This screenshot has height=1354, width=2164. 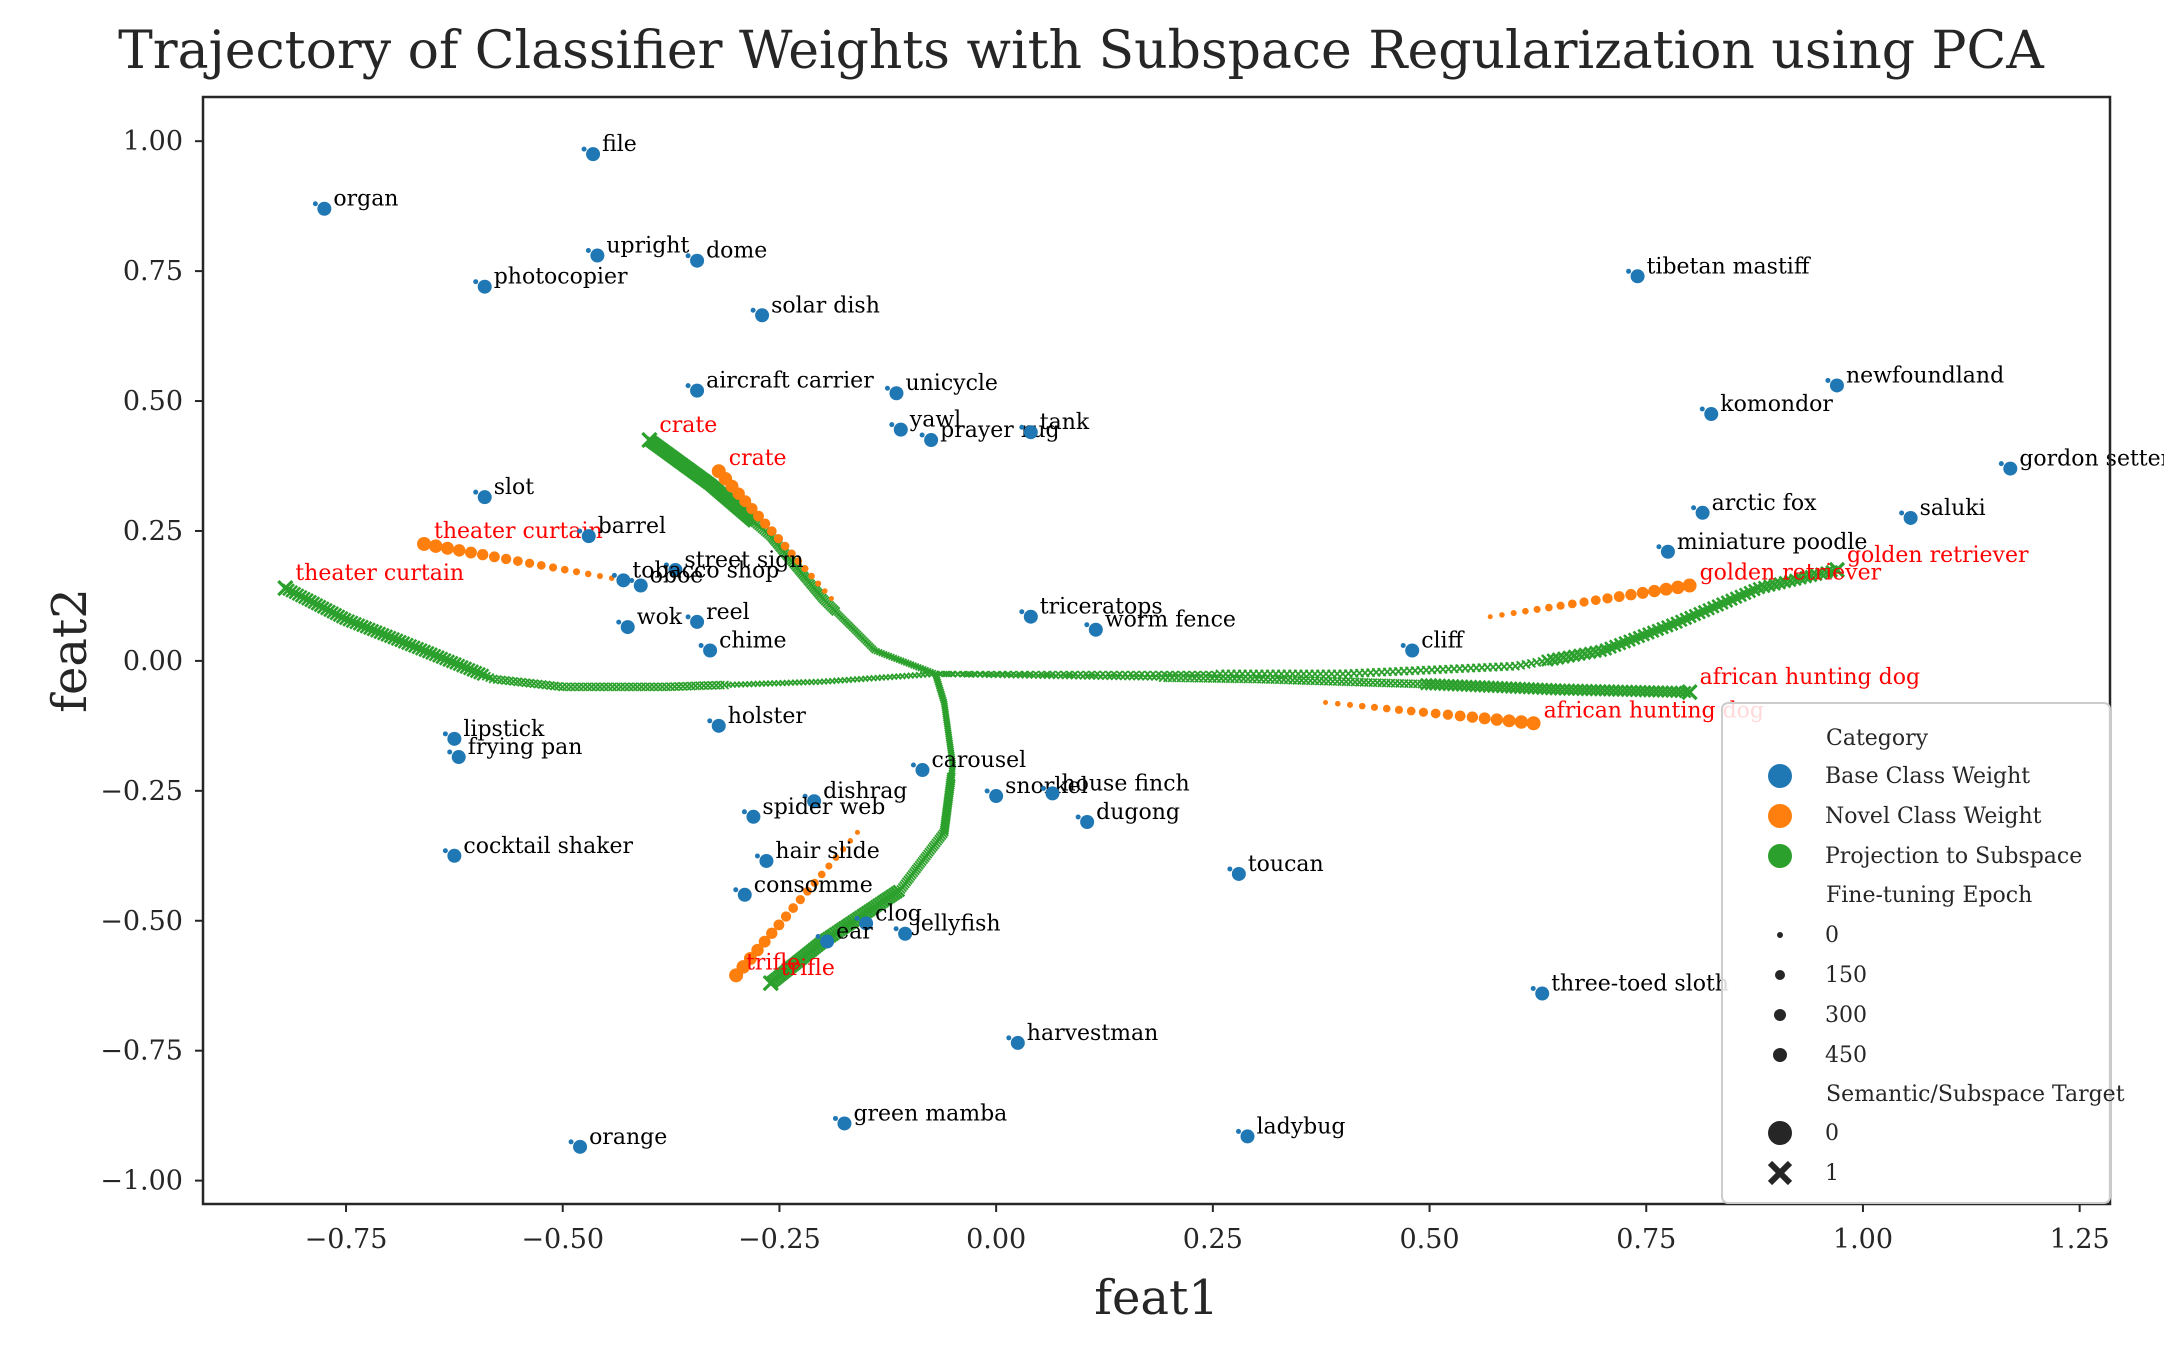 I want to click on legend-label-category: Novel Class Weight, so click(x=1933, y=816).